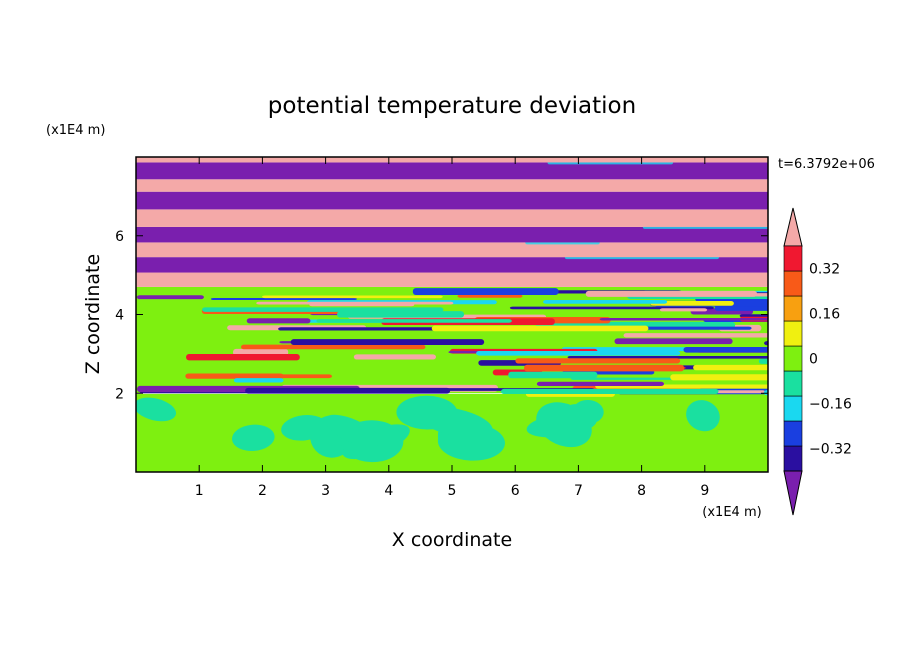  I want to click on x-tick-label: 3, so click(325, 491).